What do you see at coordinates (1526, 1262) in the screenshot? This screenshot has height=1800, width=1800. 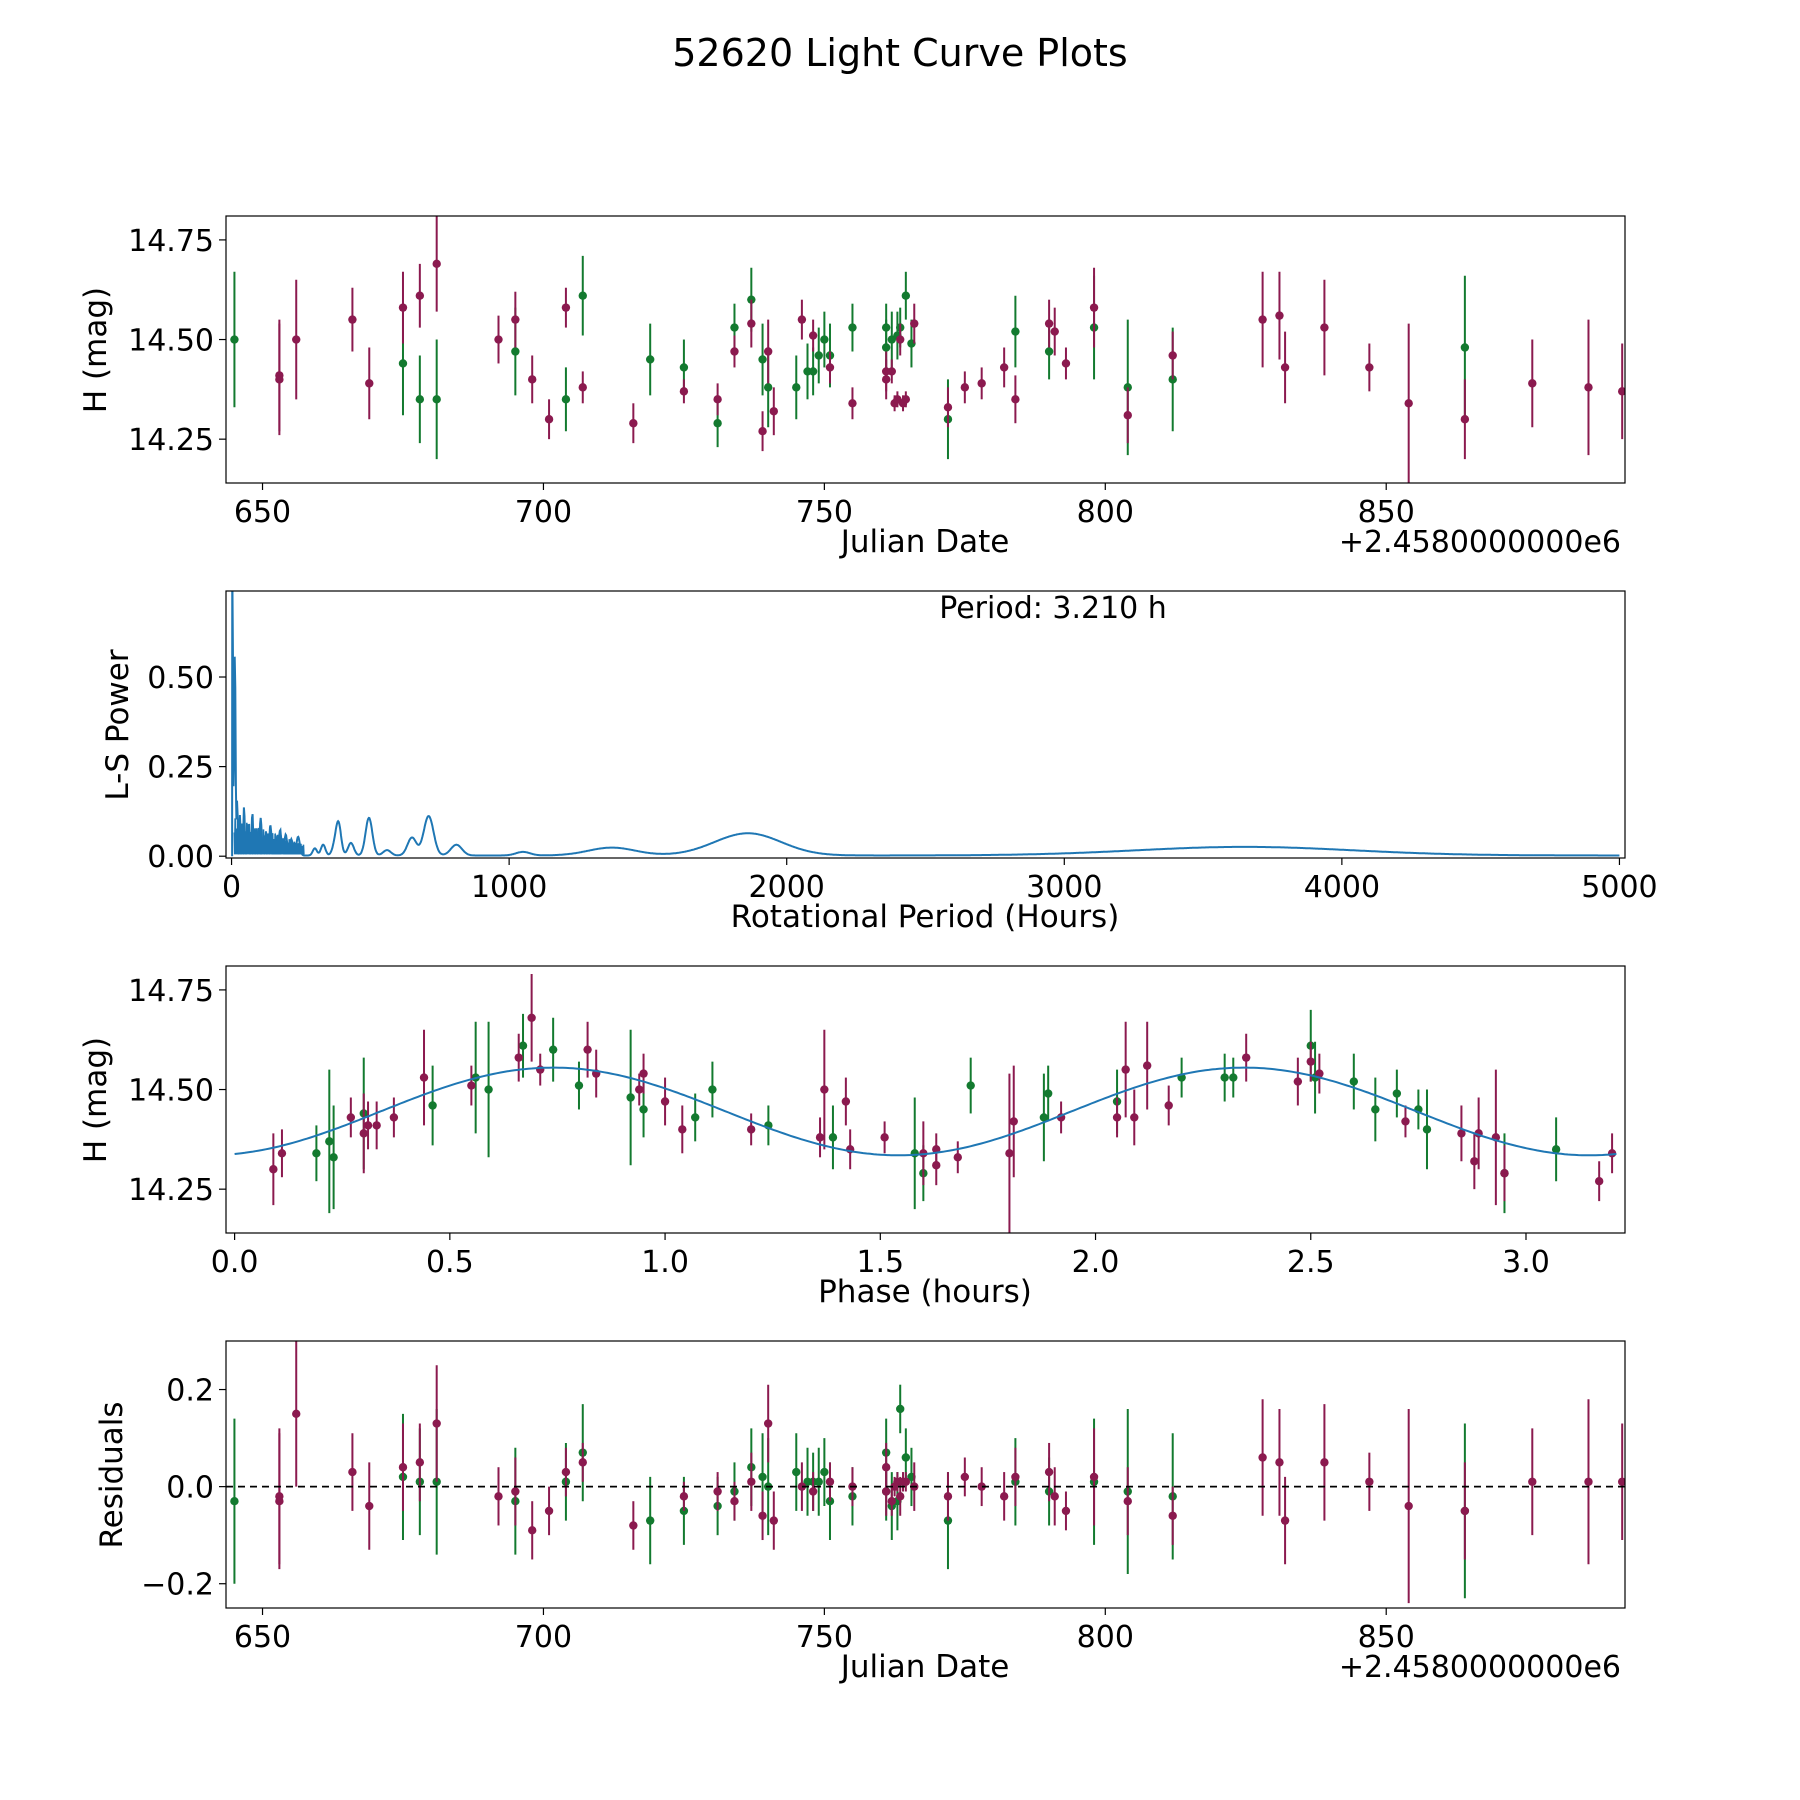 I see `phased-xtick-label: 3.0` at bounding box center [1526, 1262].